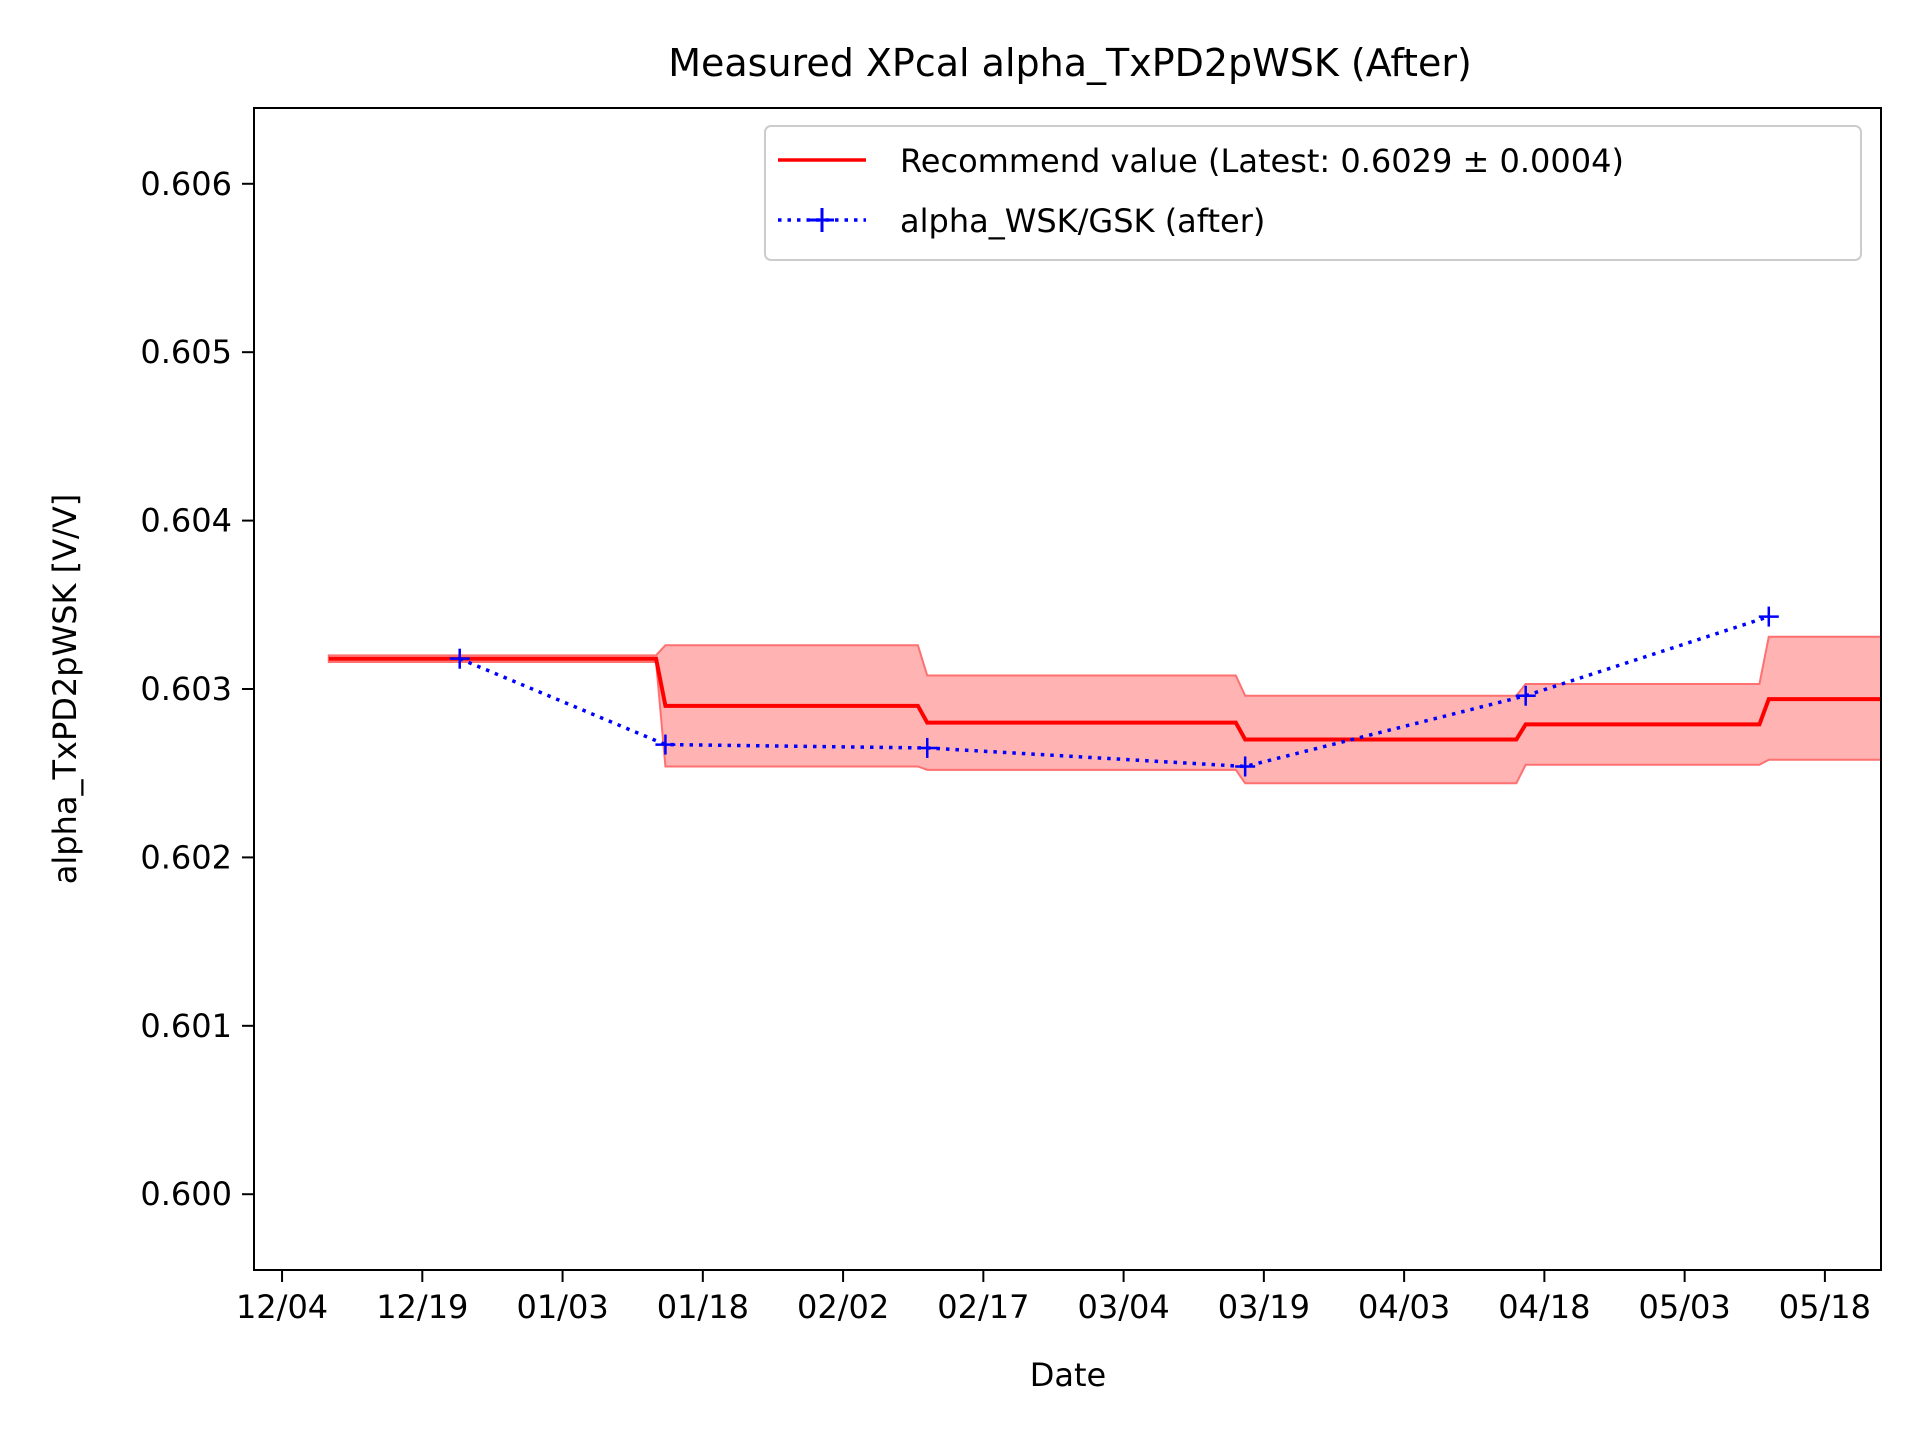 This screenshot has height=1440, width=1920. I want to click on x-tick-label: 01/18, so click(703, 1307).